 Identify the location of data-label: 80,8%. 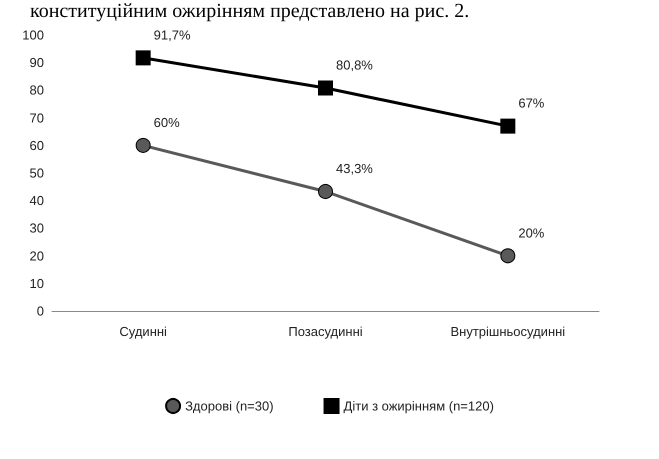
(355, 64).